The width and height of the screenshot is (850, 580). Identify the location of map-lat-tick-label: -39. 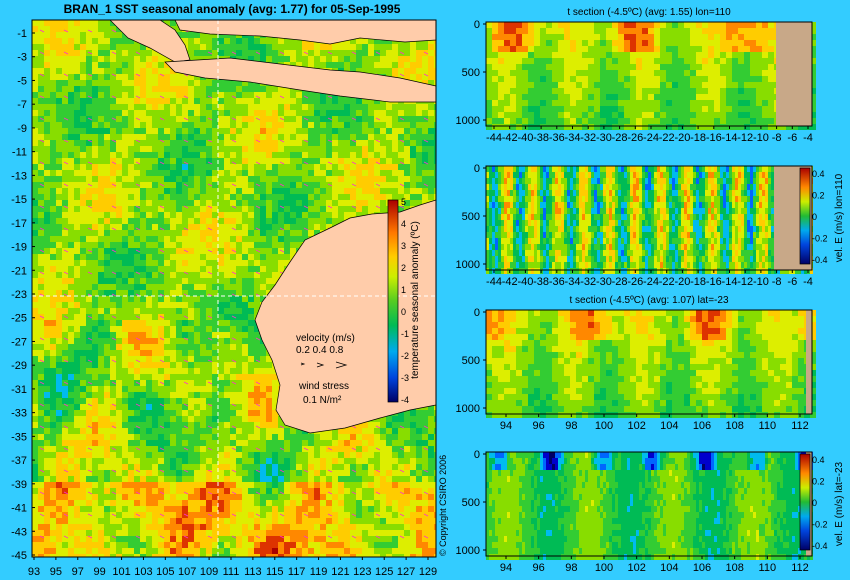
(19, 485).